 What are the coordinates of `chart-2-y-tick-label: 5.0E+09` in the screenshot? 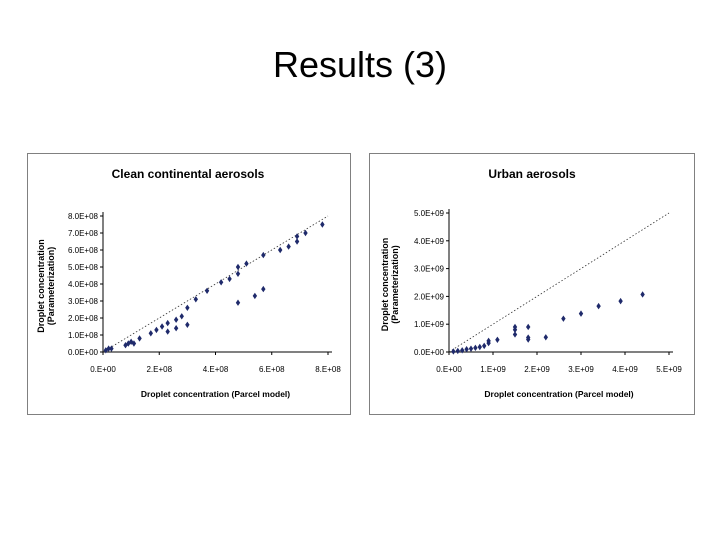 It's located at (429, 213).